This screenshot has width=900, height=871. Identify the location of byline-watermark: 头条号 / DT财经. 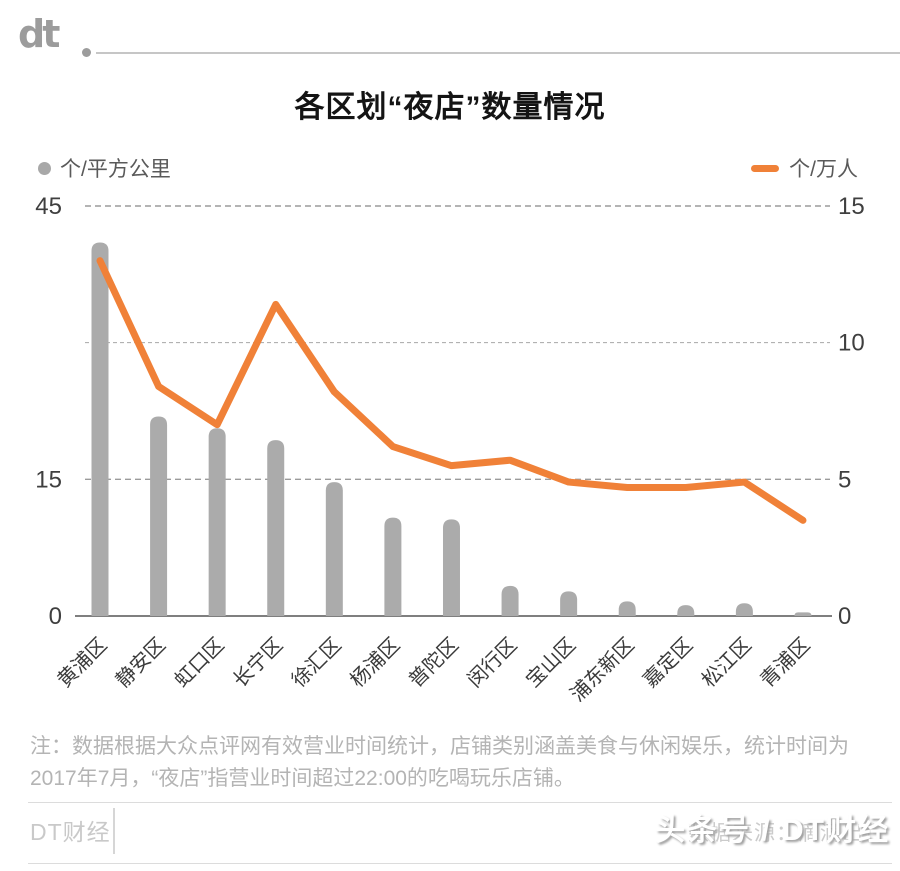
(772, 830).